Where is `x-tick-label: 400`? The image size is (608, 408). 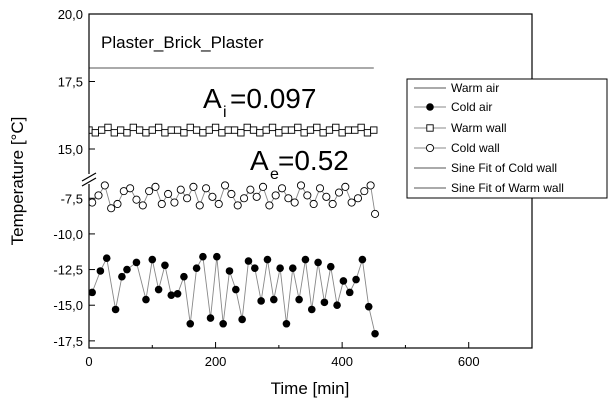 x-tick-label: 400 is located at coordinates (342, 361).